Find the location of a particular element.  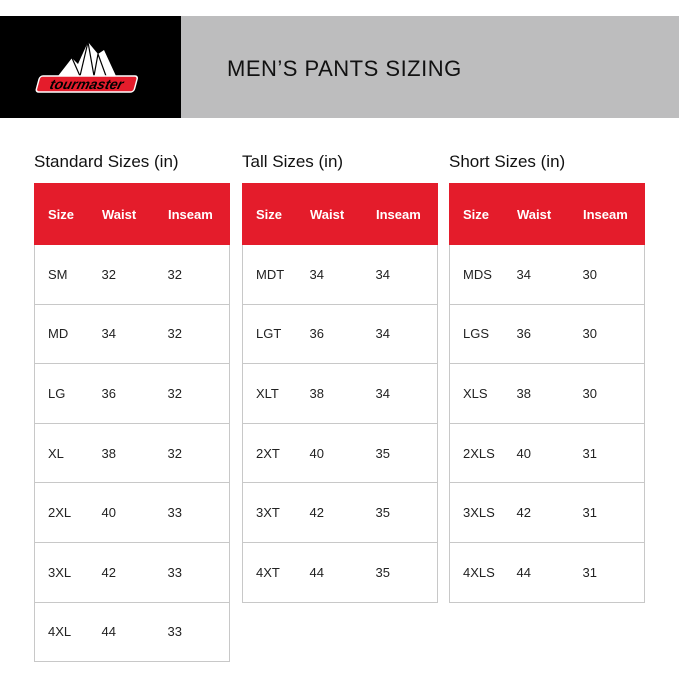

table-row: LG 36 32 is located at coordinates (132, 393).